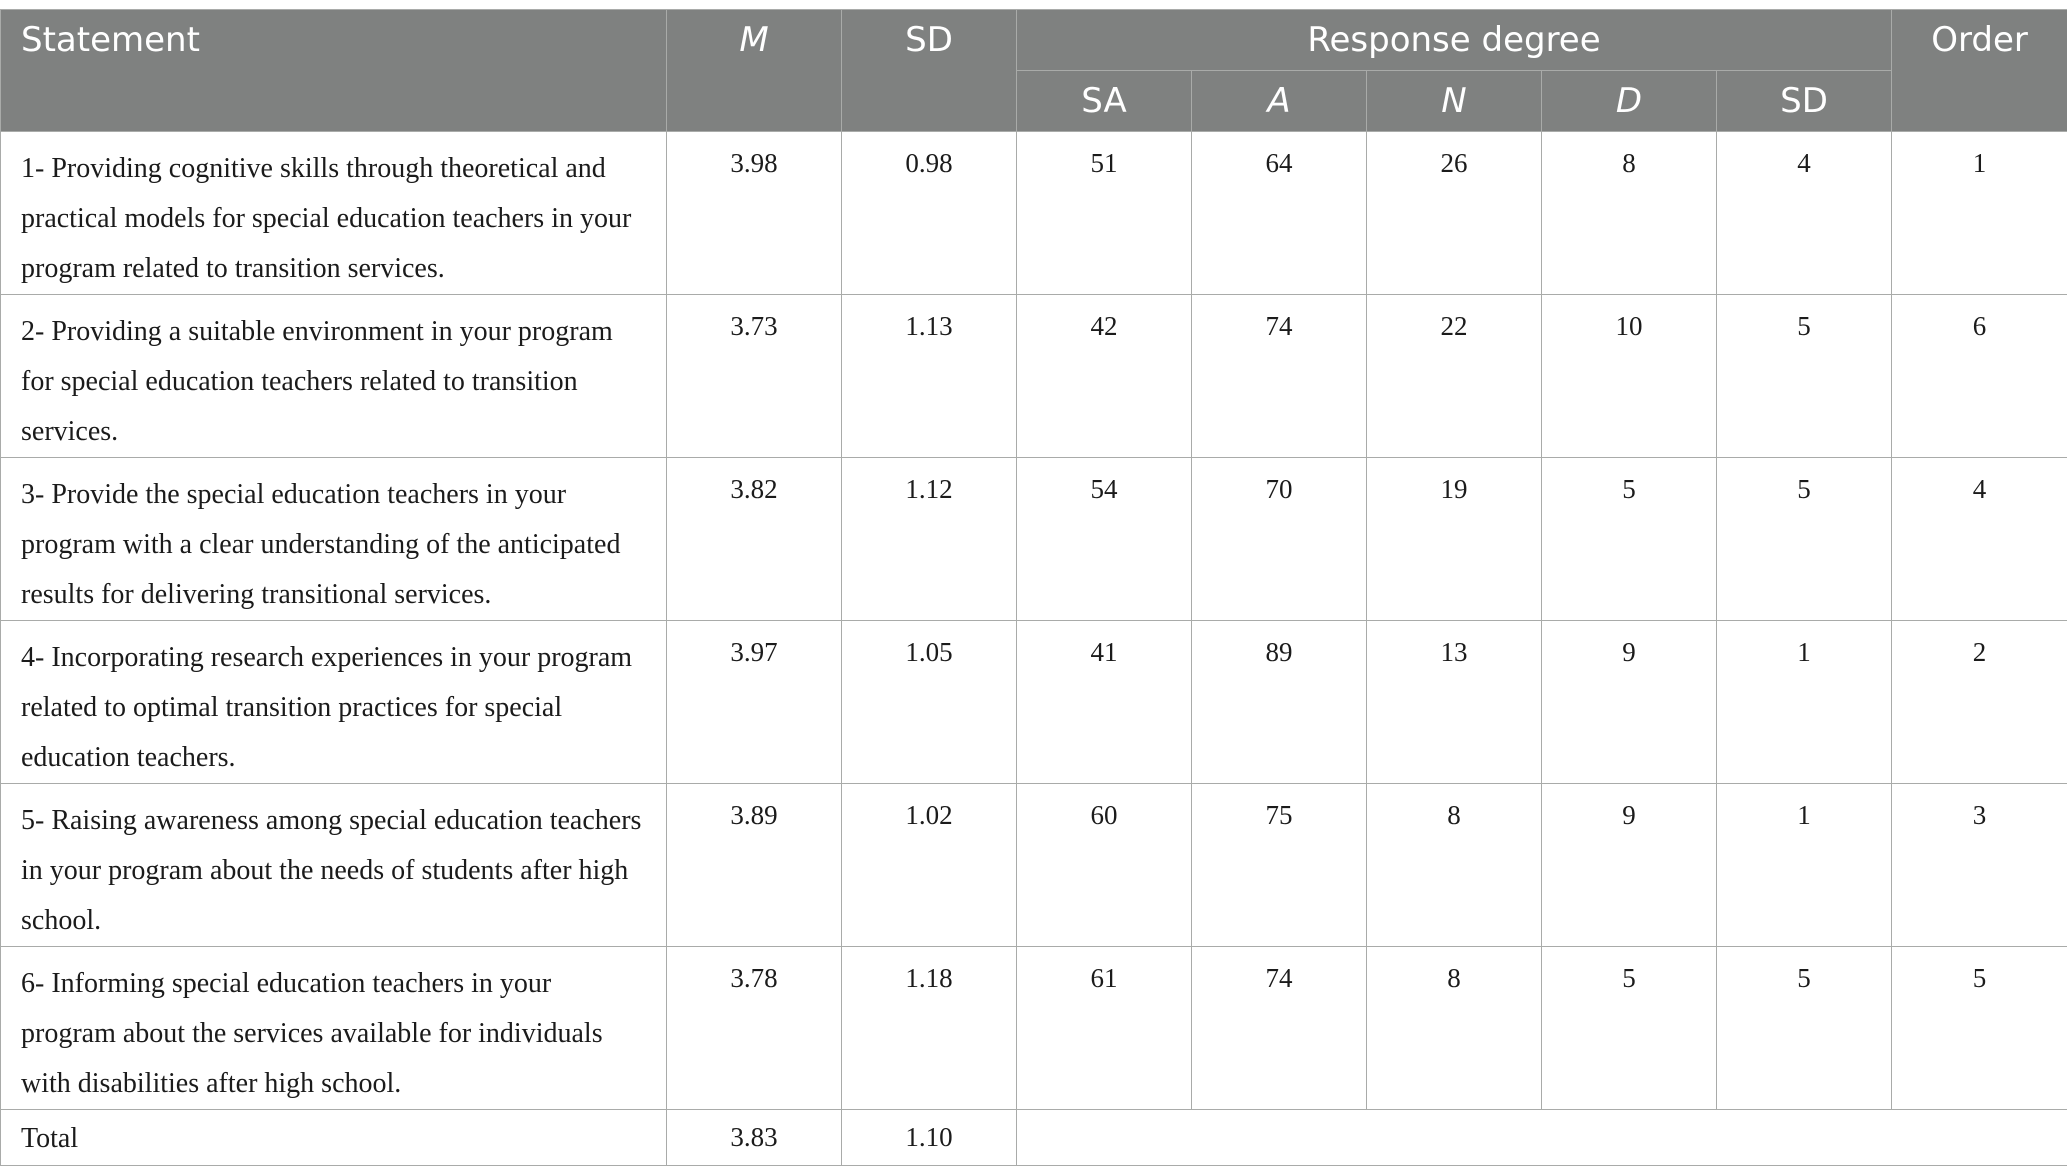 The height and width of the screenshot is (1166, 2067). I want to click on sa-cell: 42, so click(1104, 376).